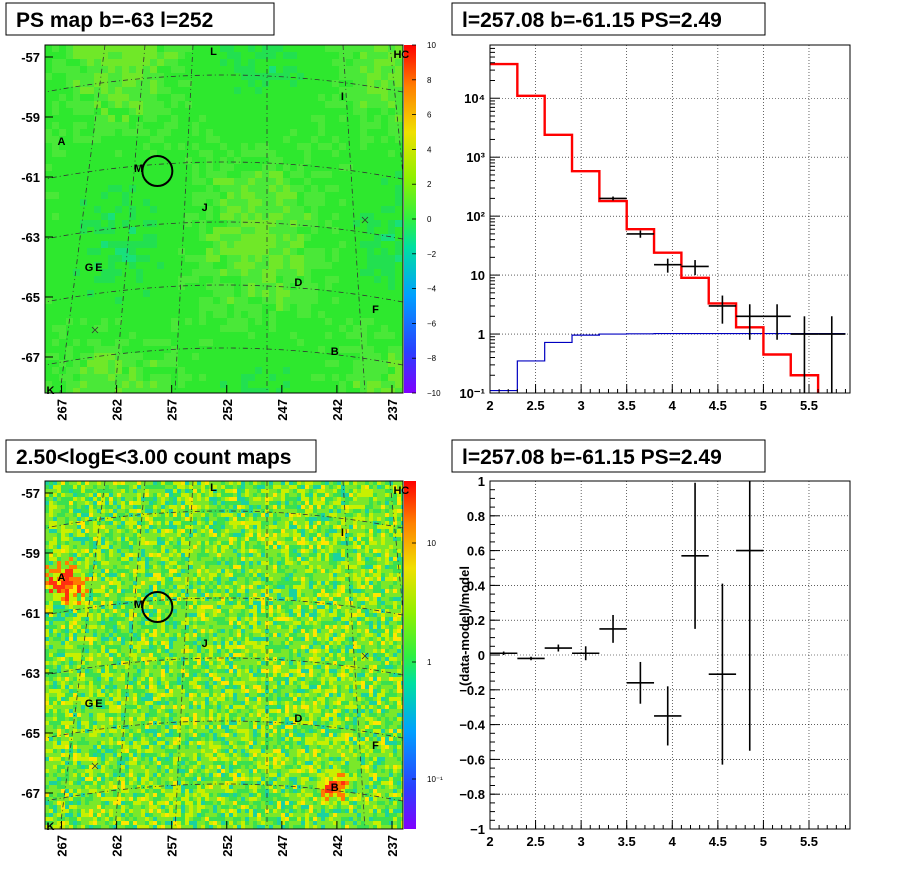  What do you see at coordinates (432, 289) in the screenshot?
I see `colorbar-tick-label: −4` at bounding box center [432, 289].